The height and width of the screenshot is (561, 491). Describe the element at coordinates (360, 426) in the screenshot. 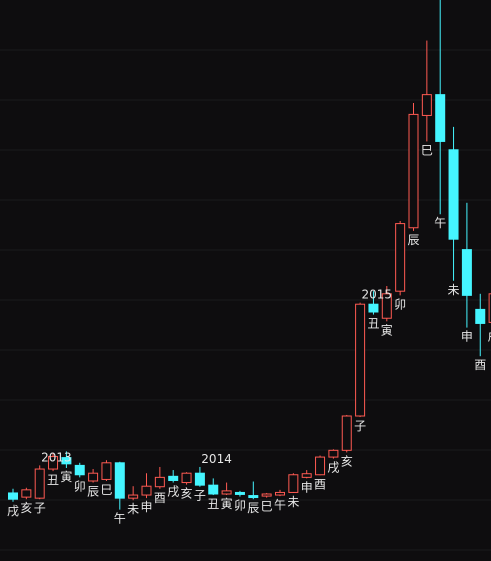

I see `candle-label: 子` at that location.